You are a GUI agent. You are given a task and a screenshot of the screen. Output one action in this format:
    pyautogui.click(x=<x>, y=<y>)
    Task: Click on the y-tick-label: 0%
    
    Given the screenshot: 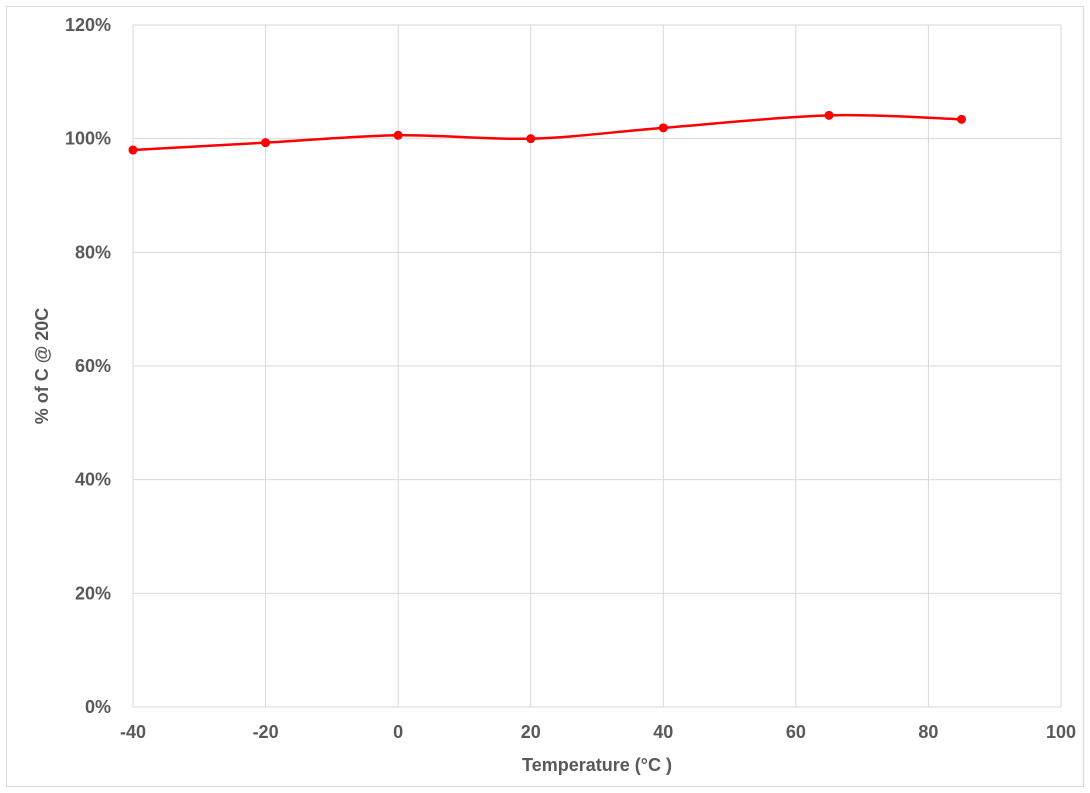 What is the action you would take?
    pyautogui.click(x=98, y=707)
    